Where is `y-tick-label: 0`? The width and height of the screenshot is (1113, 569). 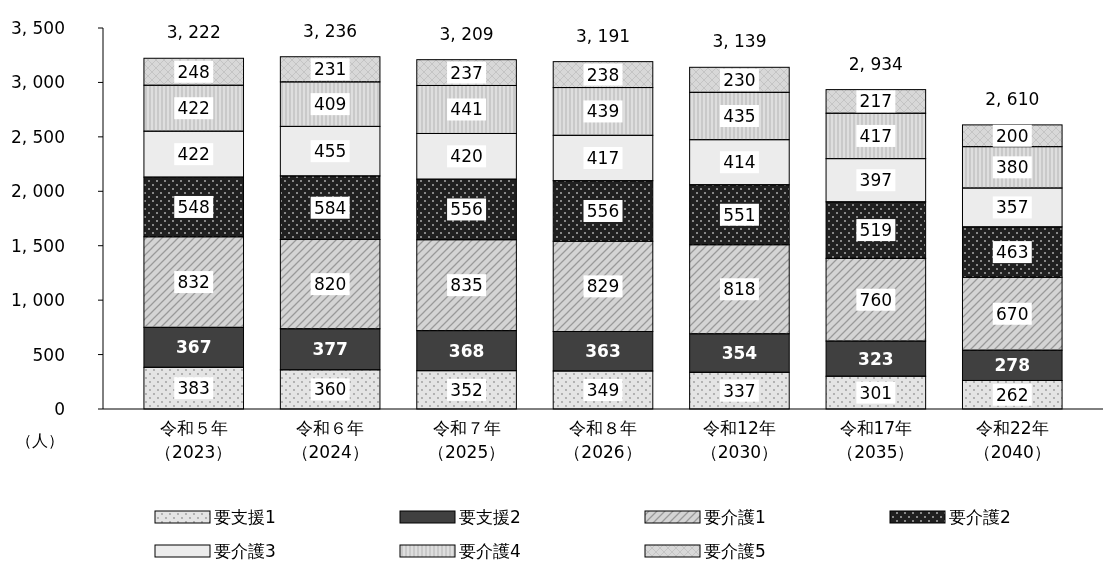
y-tick-label: 0 is located at coordinates (59, 408).